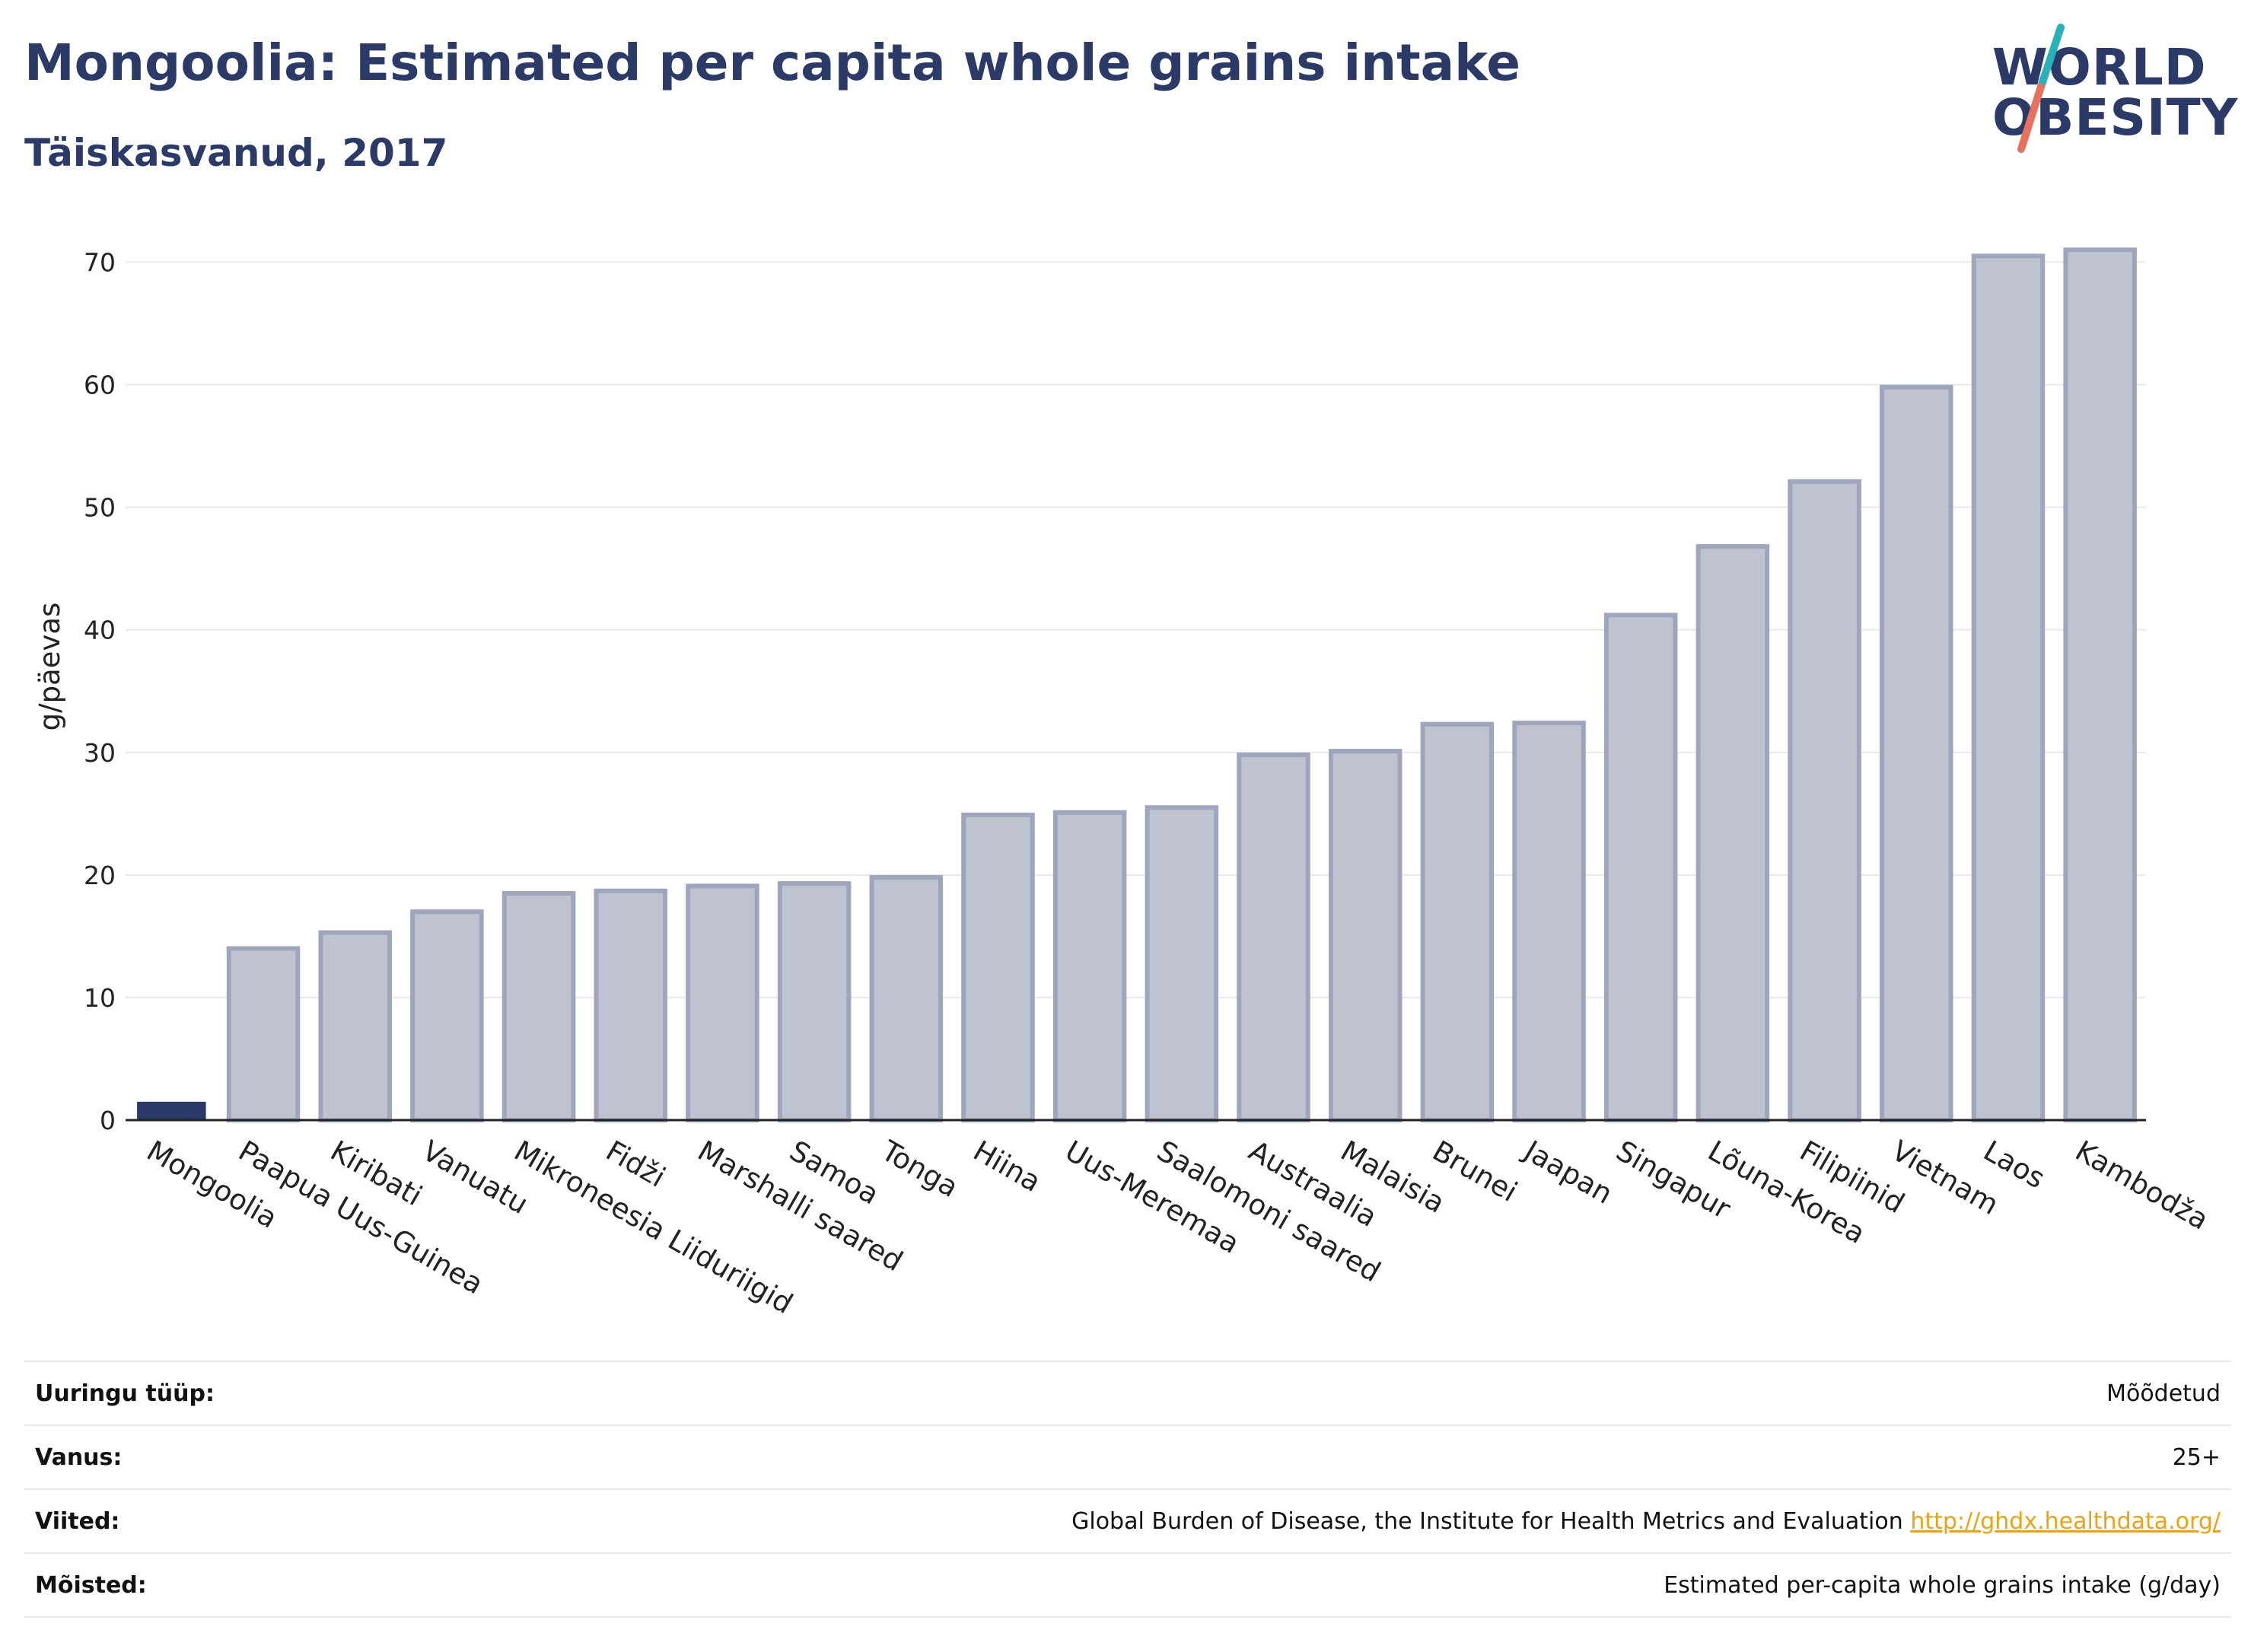 The image size is (2251, 1652). I want to click on info-label: Vanus:, so click(79, 1457).